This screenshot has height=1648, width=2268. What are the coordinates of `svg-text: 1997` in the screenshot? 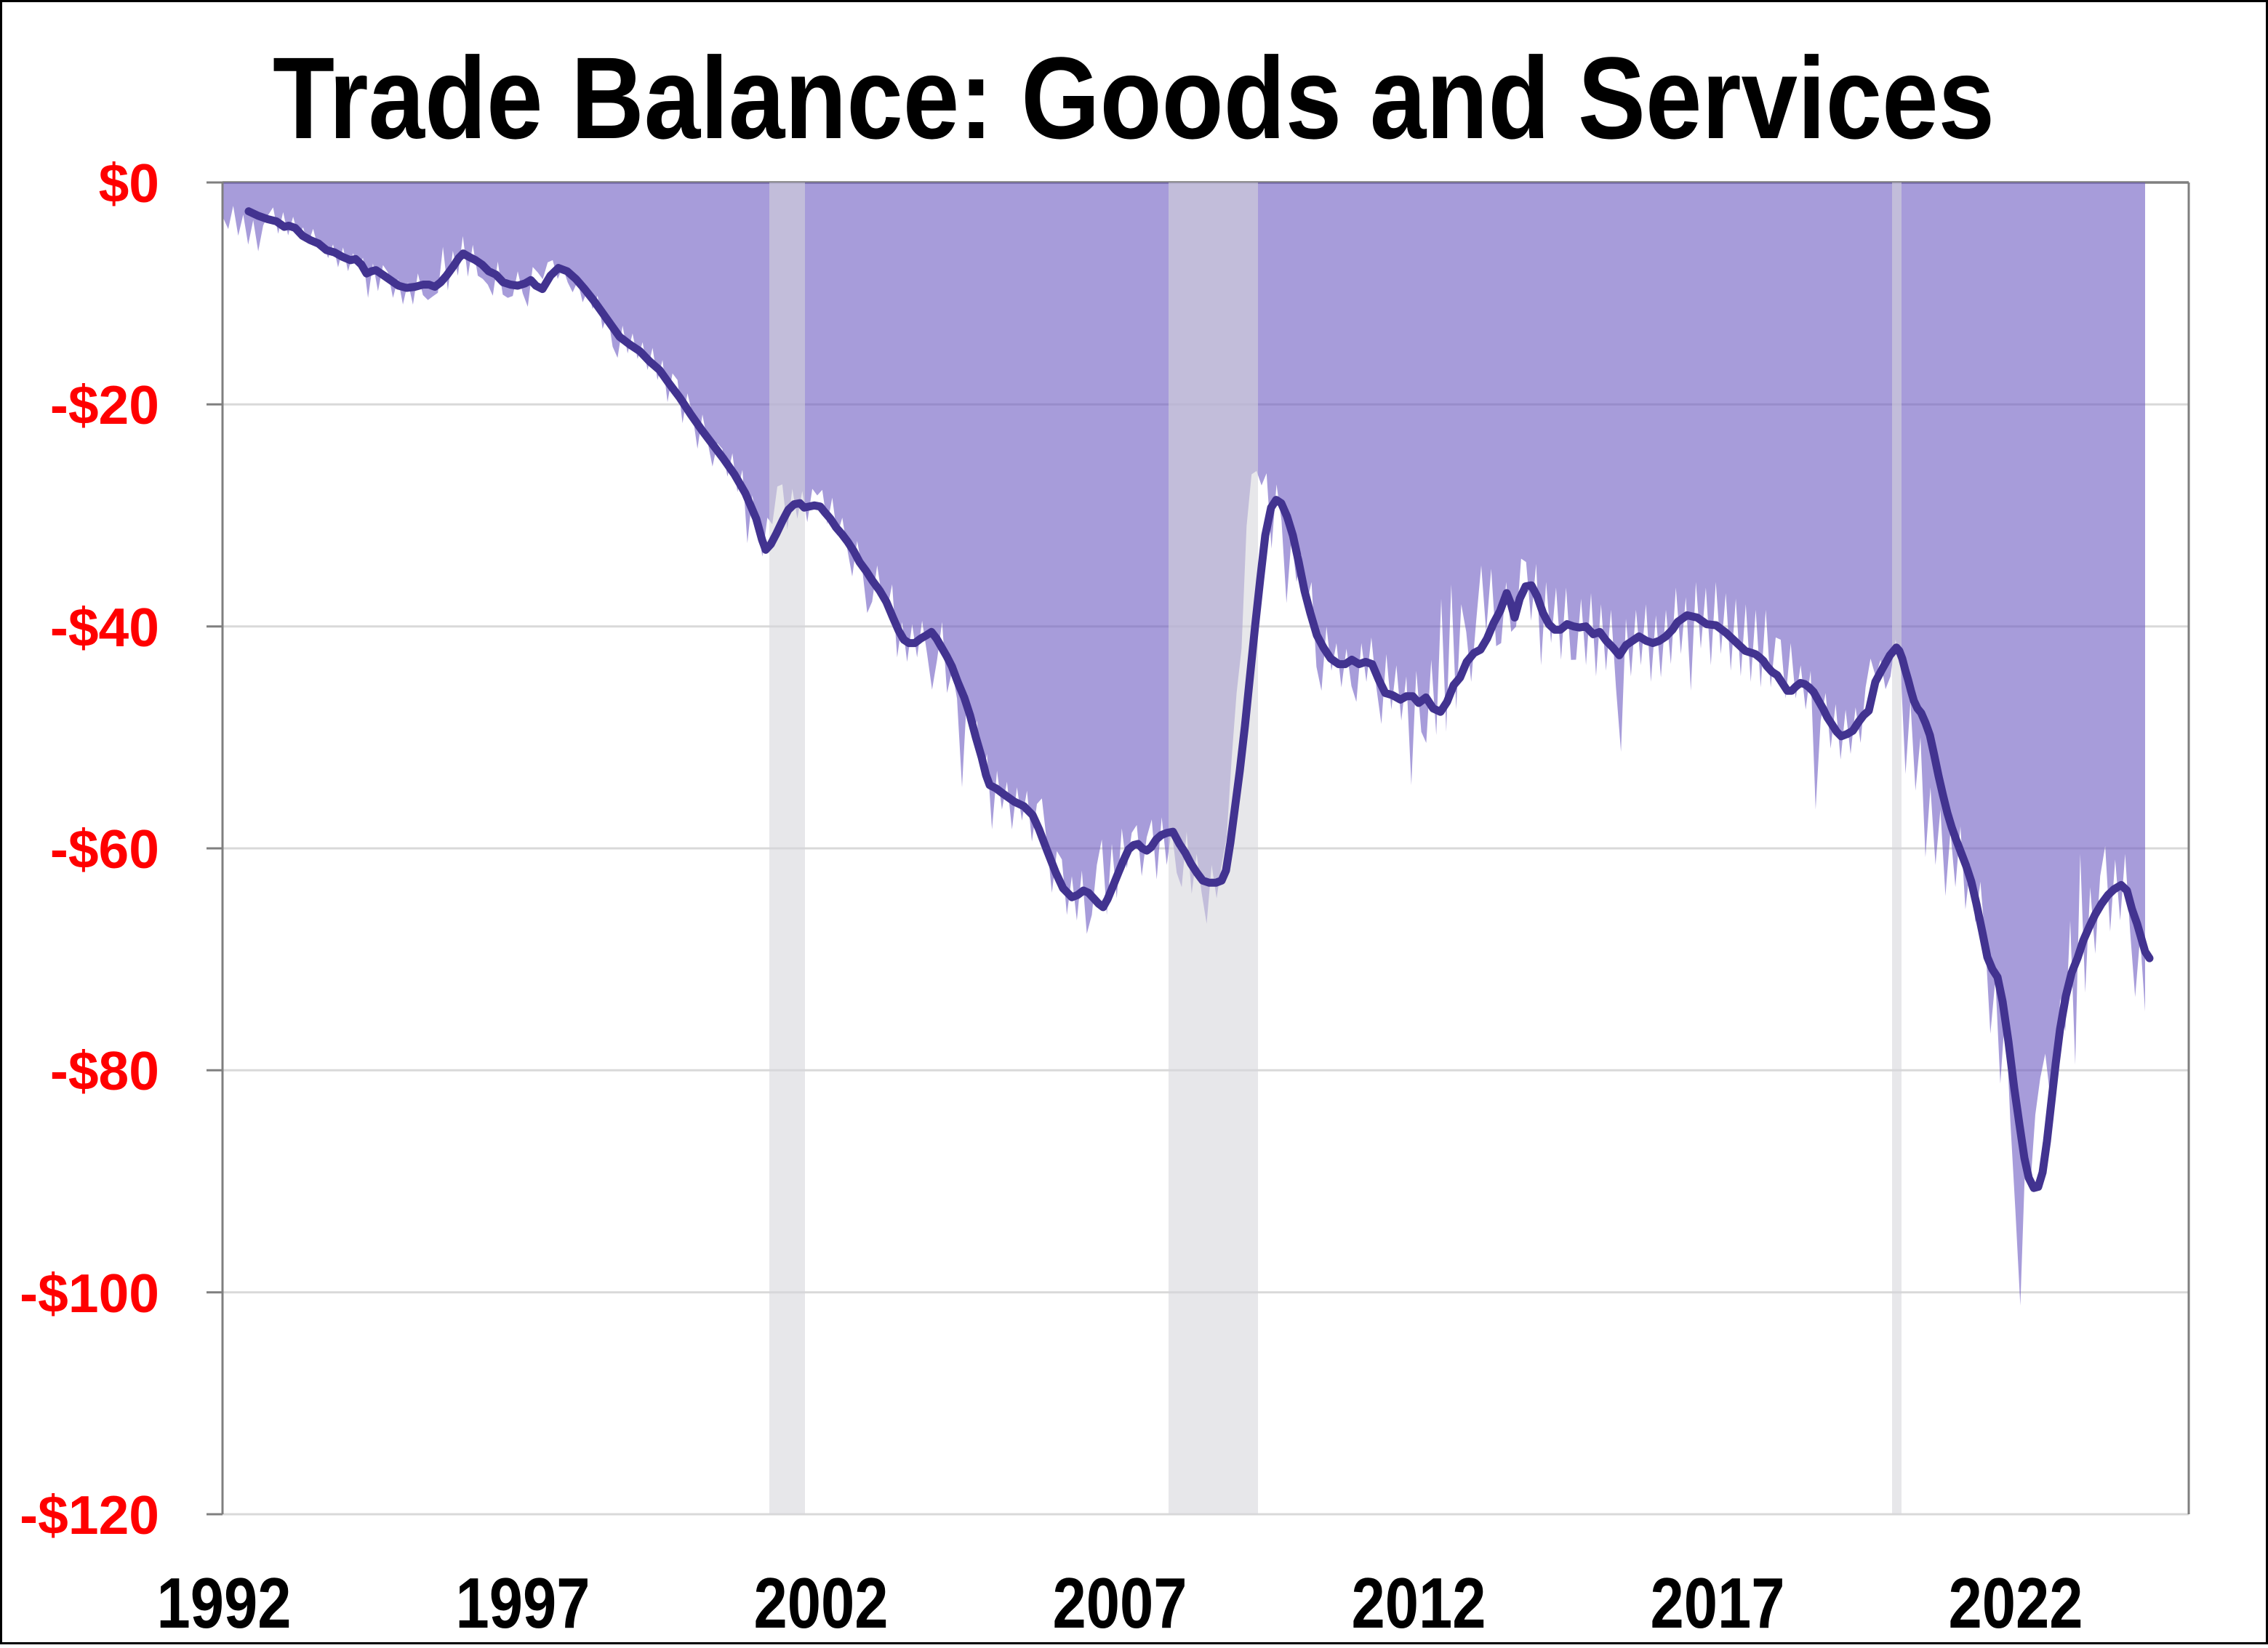 It's located at (523, 1603).